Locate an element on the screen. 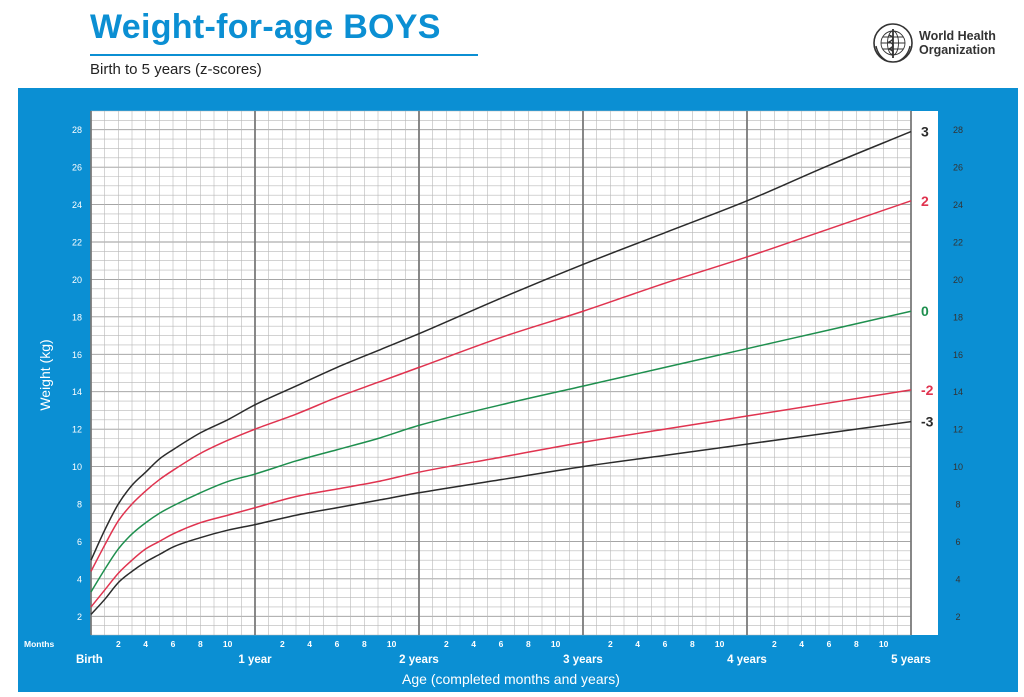  title-underline is located at coordinates (284, 55).